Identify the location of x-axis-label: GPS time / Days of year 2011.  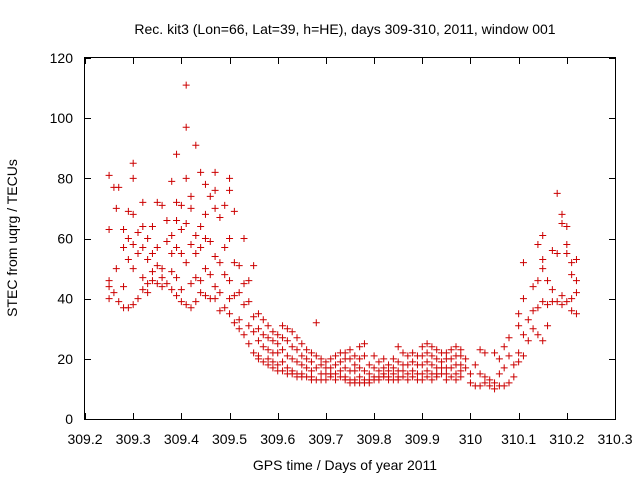
(345, 465).